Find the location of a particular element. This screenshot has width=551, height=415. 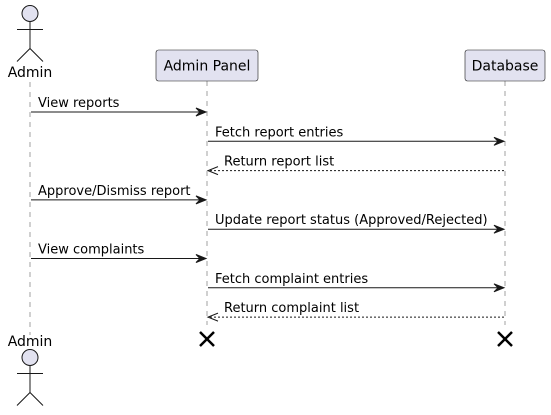

message-1: View reports is located at coordinates (118, 106).